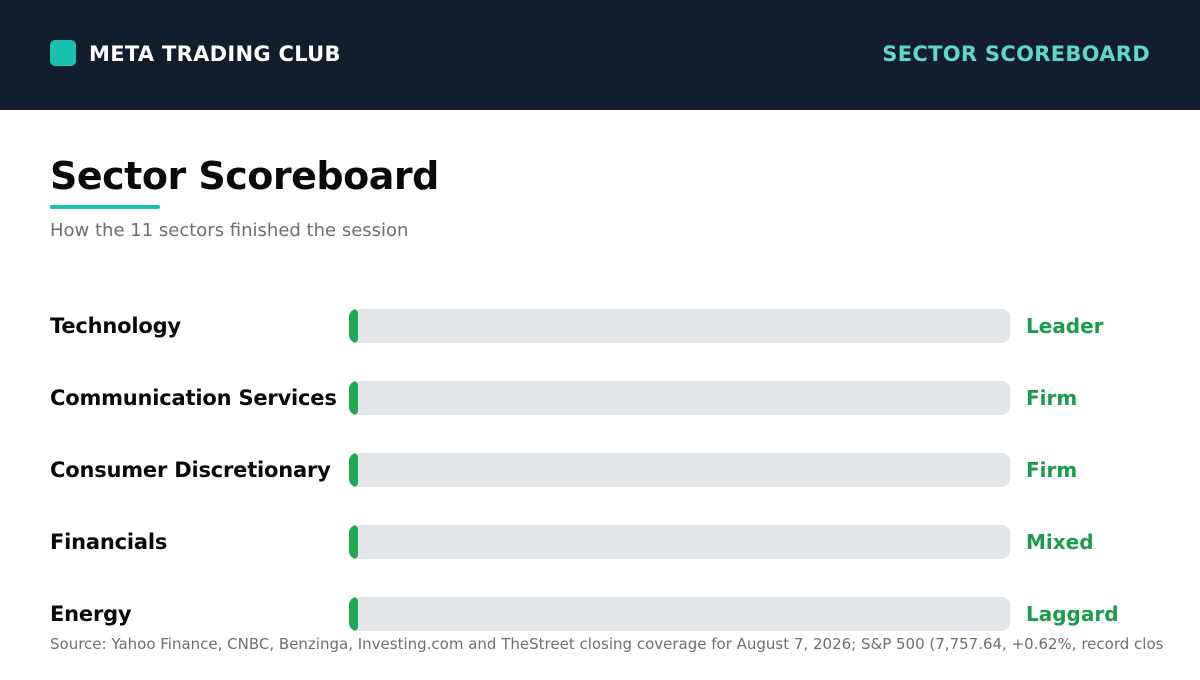 This screenshot has width=1200, height=680. Describe the element at coordinates (91, 614) in the screenshot. I see `sector-label: Energy` at that location.